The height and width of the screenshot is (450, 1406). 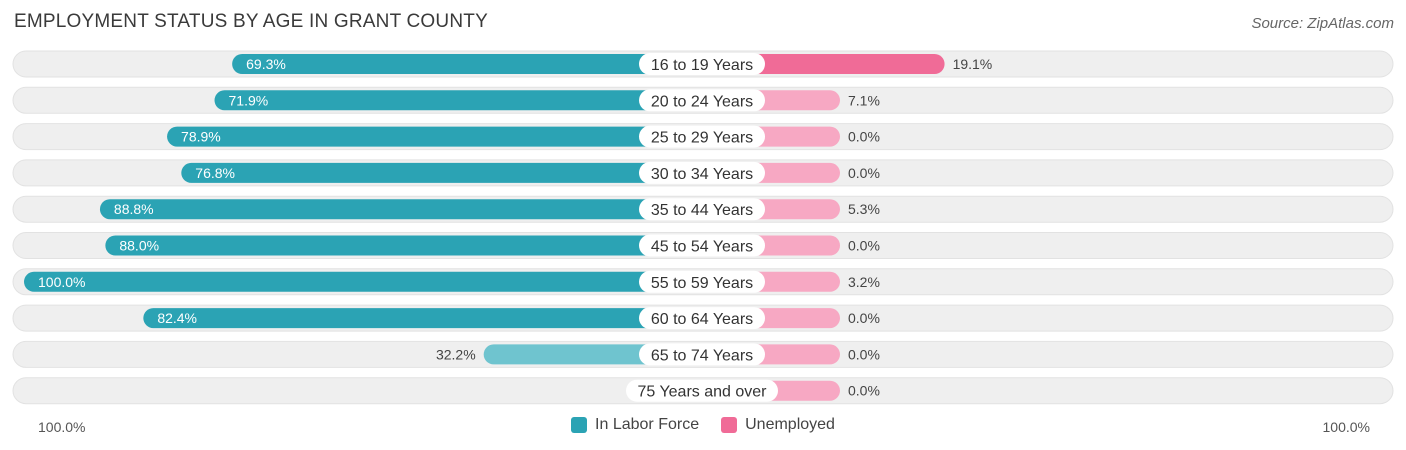 I want to click on labor-value-label: 71.9%, so click(x=249, y=100).